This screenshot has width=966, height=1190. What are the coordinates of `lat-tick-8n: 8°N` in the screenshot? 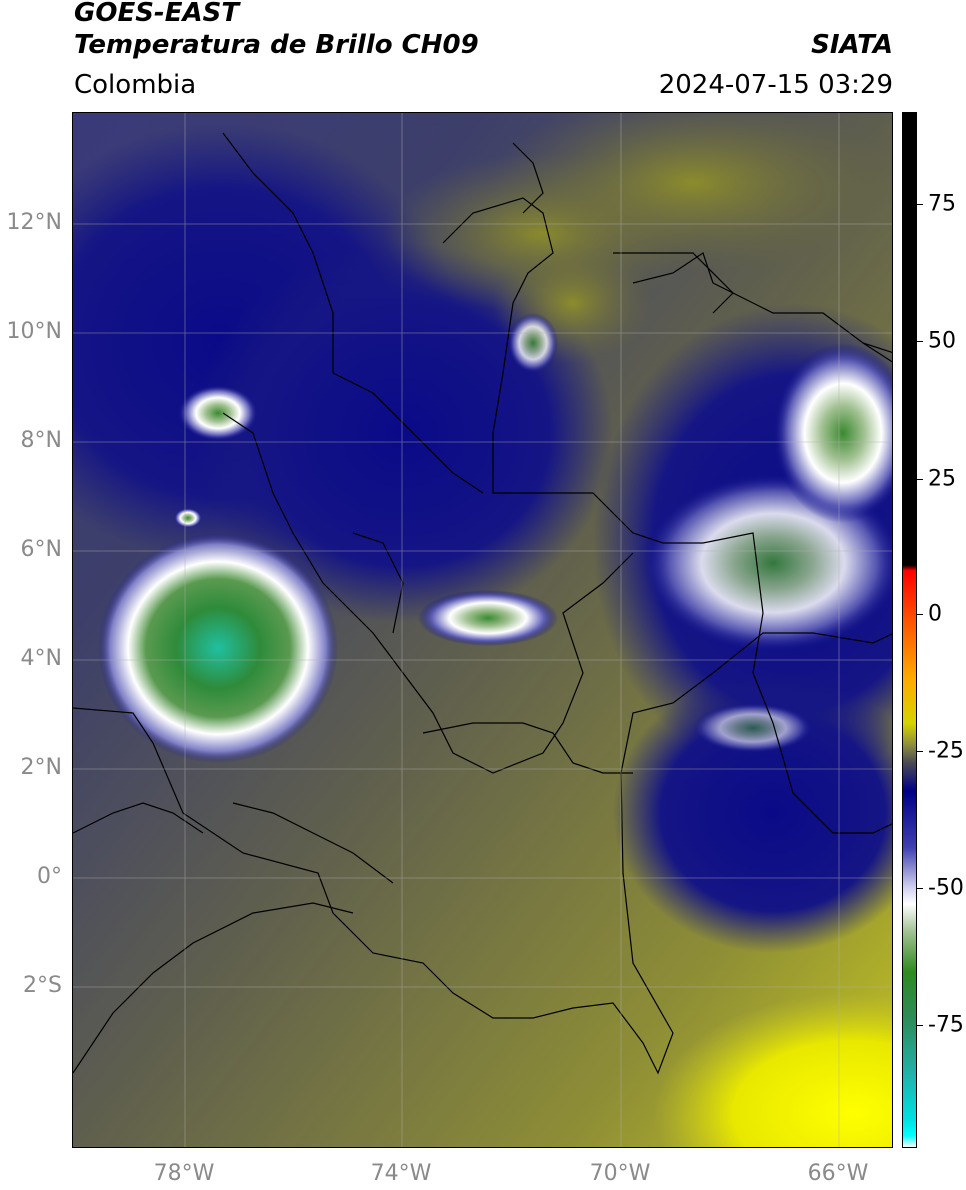 It's located at (41, 440).